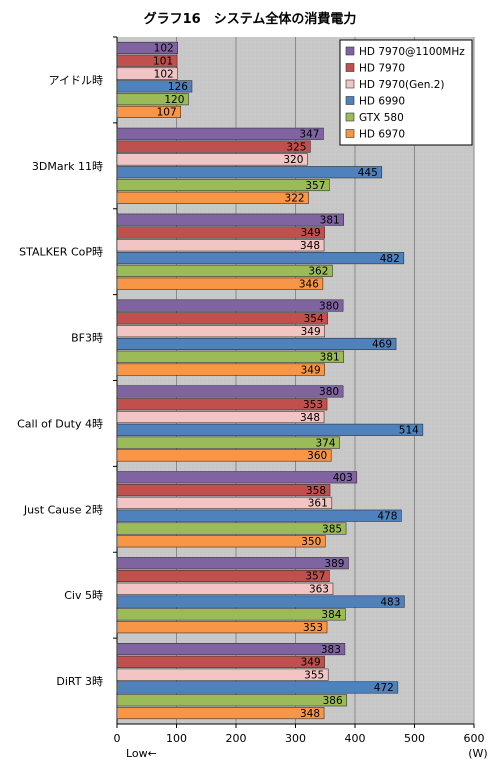 Image resolution: width=500 pixels, height=770 pixels. What do you see at coordinates (178, 87) in the screenshot?
I see `bar-value-label: 126` at bounding box center [178, 87].